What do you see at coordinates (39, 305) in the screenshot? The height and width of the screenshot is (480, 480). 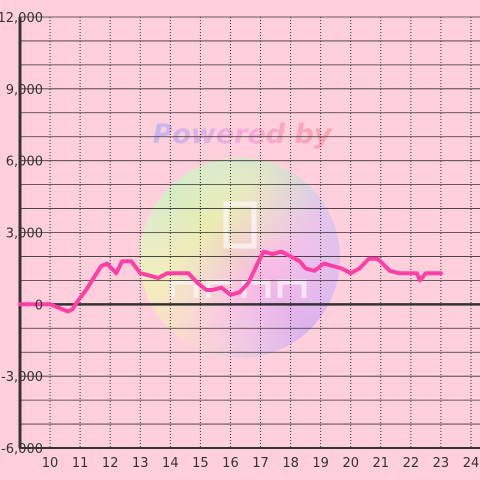 I see `y-tick-label: 0` at bounding box center [39, 305].